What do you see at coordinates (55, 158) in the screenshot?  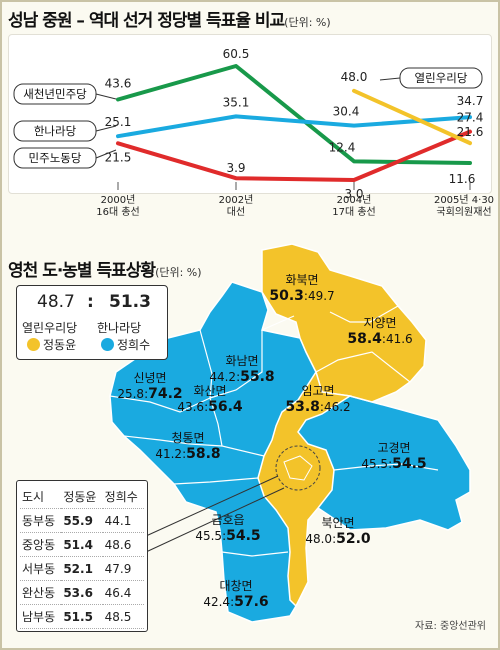 I see `legend-label: 민주노동당` at bounding box center [55, 158].